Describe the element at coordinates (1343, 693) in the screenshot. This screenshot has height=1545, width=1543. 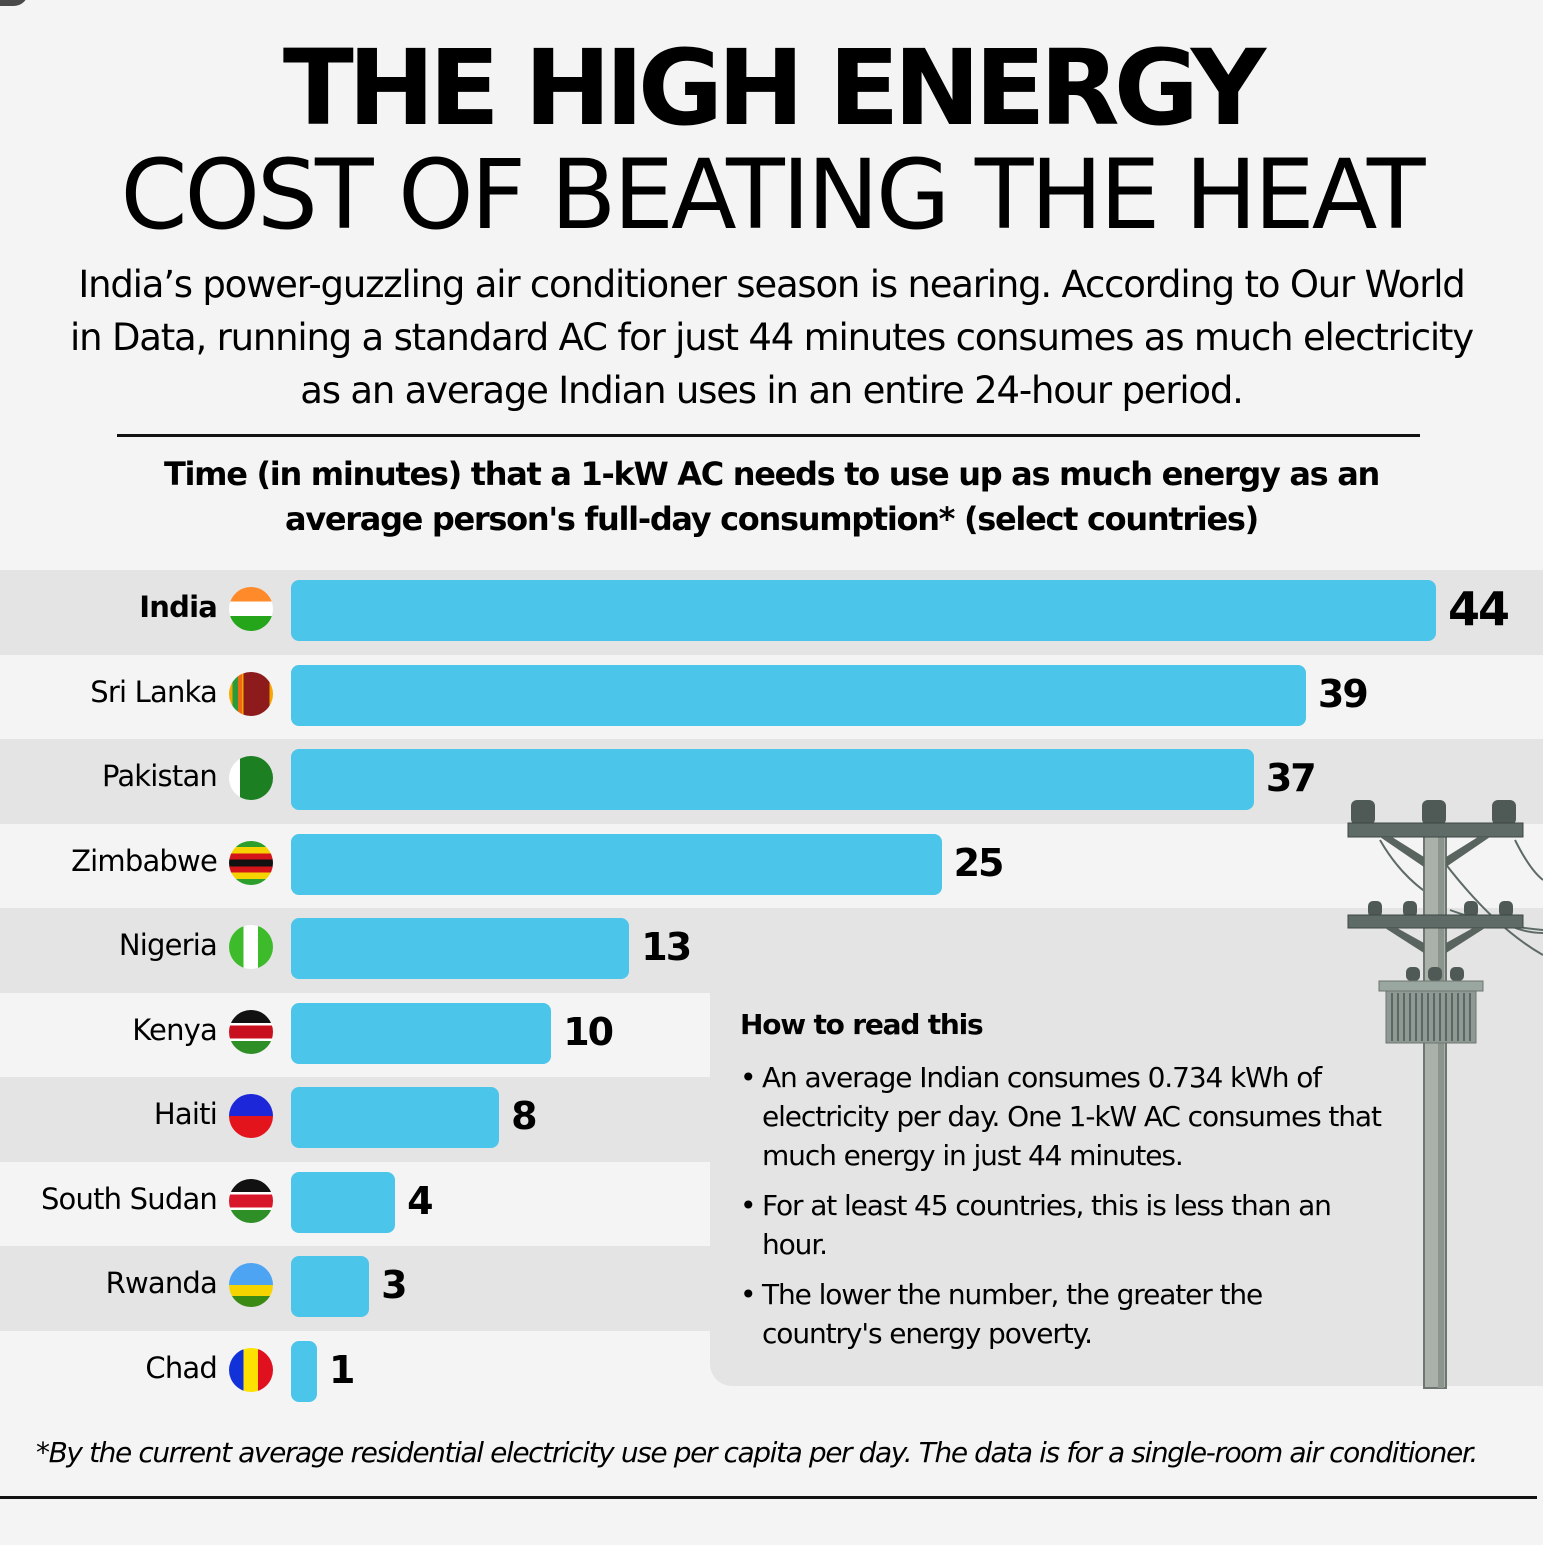
I see `value-label: 39` at that location.